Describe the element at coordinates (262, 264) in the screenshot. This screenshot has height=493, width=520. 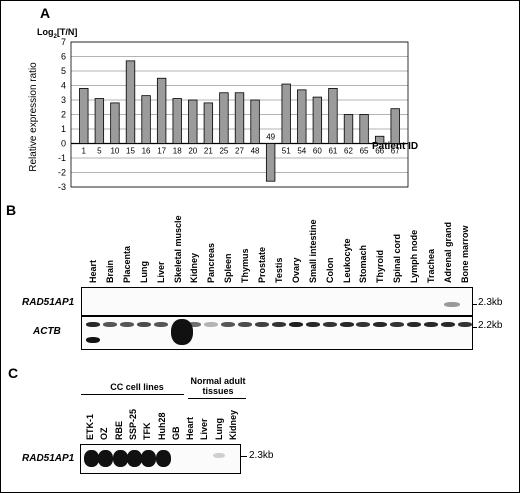
I see `lane-label-prostate: Prostate` at that location.